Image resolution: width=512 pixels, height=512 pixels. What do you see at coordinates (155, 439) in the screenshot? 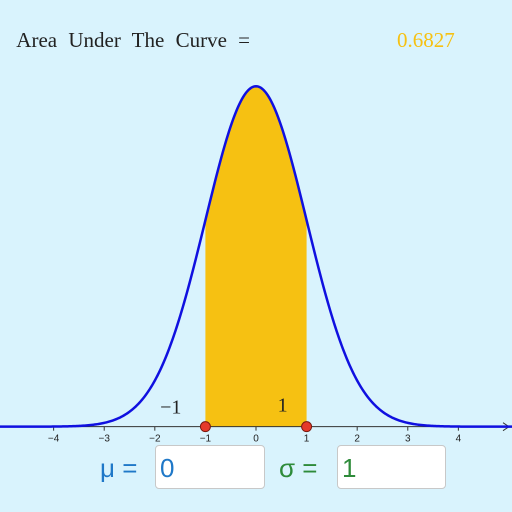
I see `x-tick-label: −2` at bounding box center [155, 439].